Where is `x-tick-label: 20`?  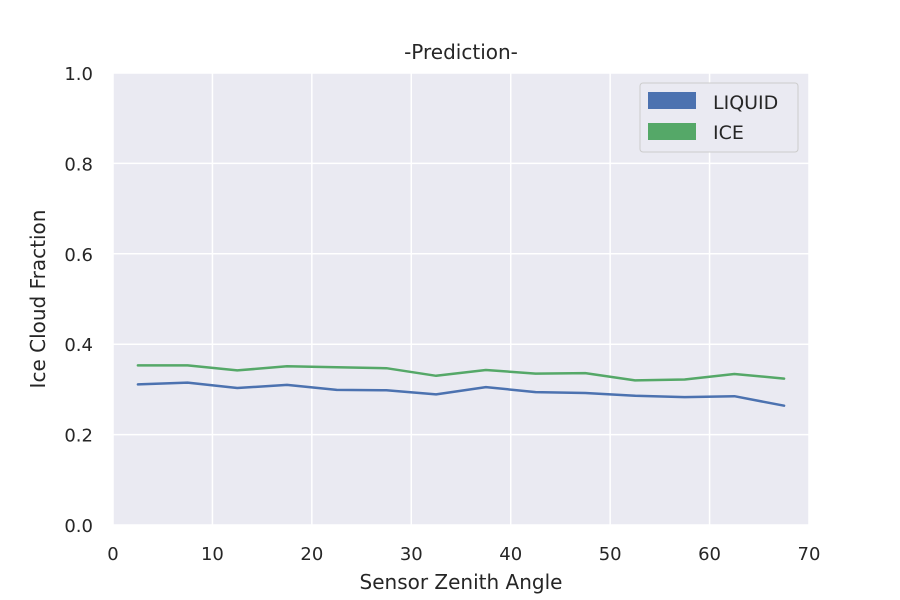
x-tick-label: 20 is located at coordinates (311, 554).